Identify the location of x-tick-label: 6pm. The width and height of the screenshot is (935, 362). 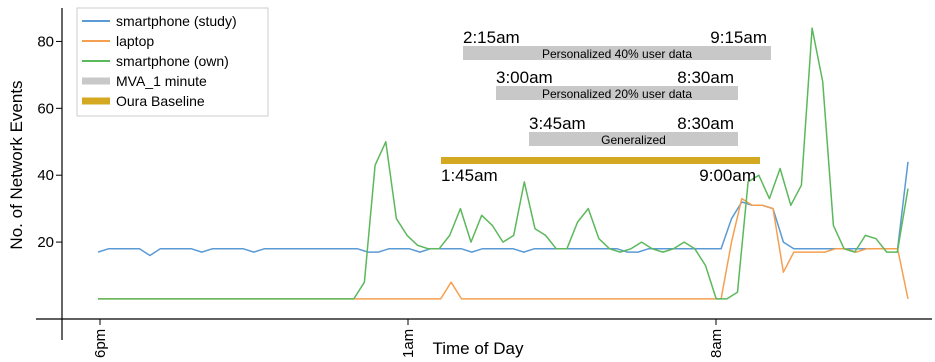
(100, 343).